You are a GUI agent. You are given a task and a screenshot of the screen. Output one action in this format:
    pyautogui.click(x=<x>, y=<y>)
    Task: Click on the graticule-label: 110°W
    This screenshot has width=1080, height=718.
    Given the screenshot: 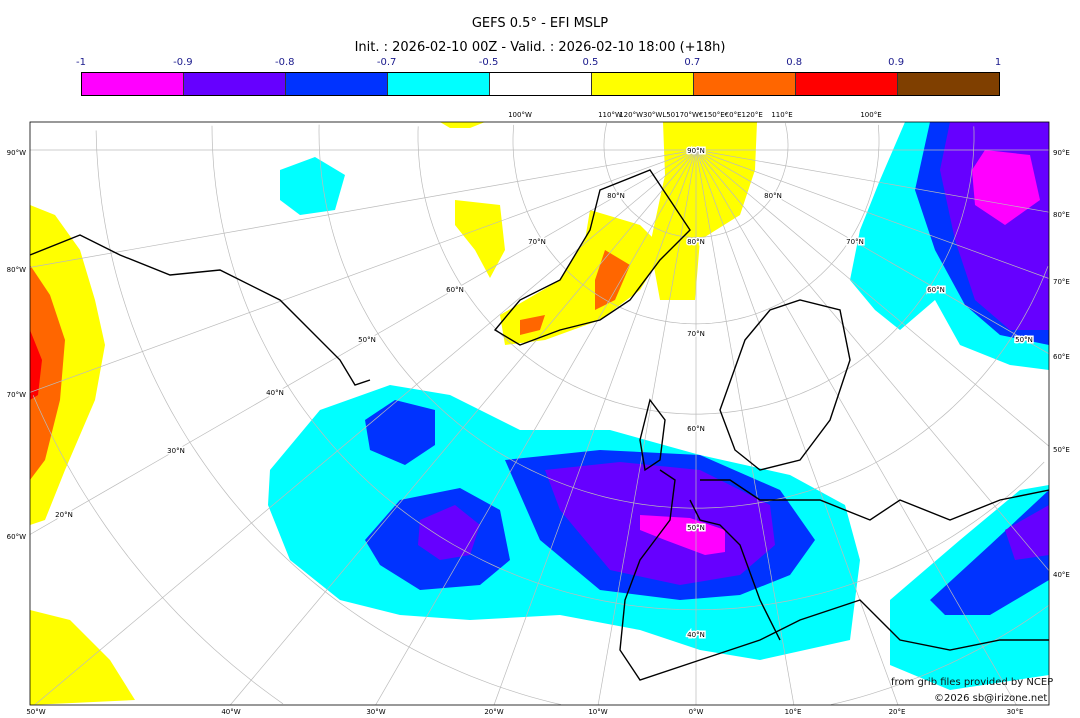 What is the action you would take?
    pyautogui.click(x=610, y=115)
    